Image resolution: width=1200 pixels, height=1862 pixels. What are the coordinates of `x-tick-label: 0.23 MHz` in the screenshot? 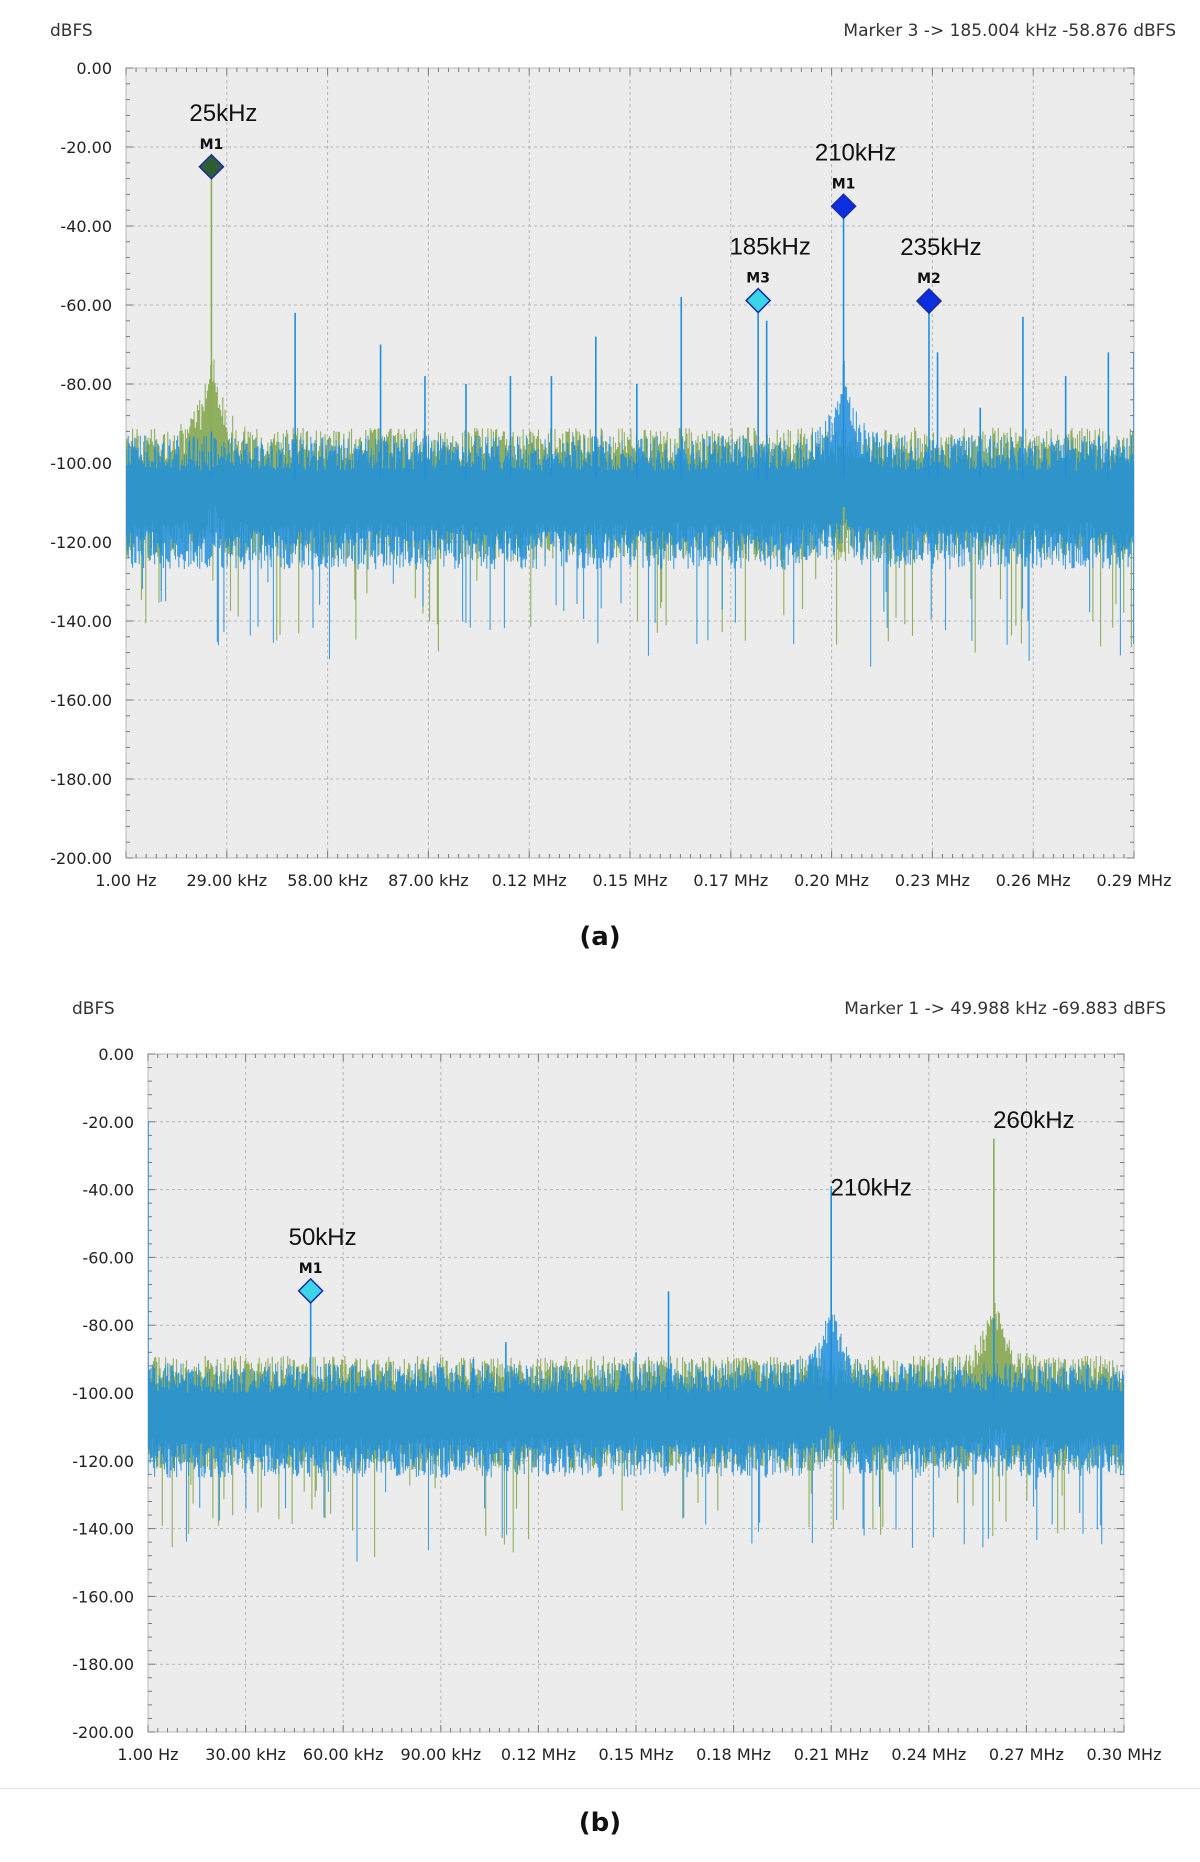 It's located at (932, 880).